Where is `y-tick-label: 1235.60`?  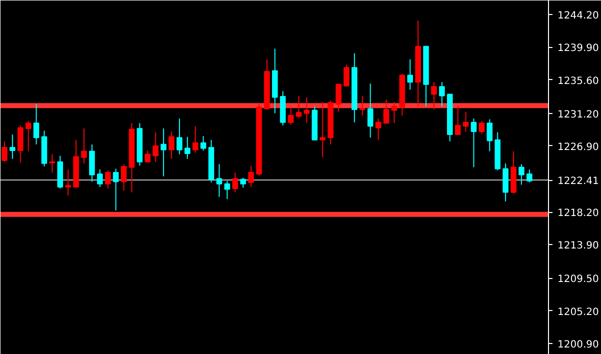 y-tick-label: 1235.60 is located at coordinates (578, 81).